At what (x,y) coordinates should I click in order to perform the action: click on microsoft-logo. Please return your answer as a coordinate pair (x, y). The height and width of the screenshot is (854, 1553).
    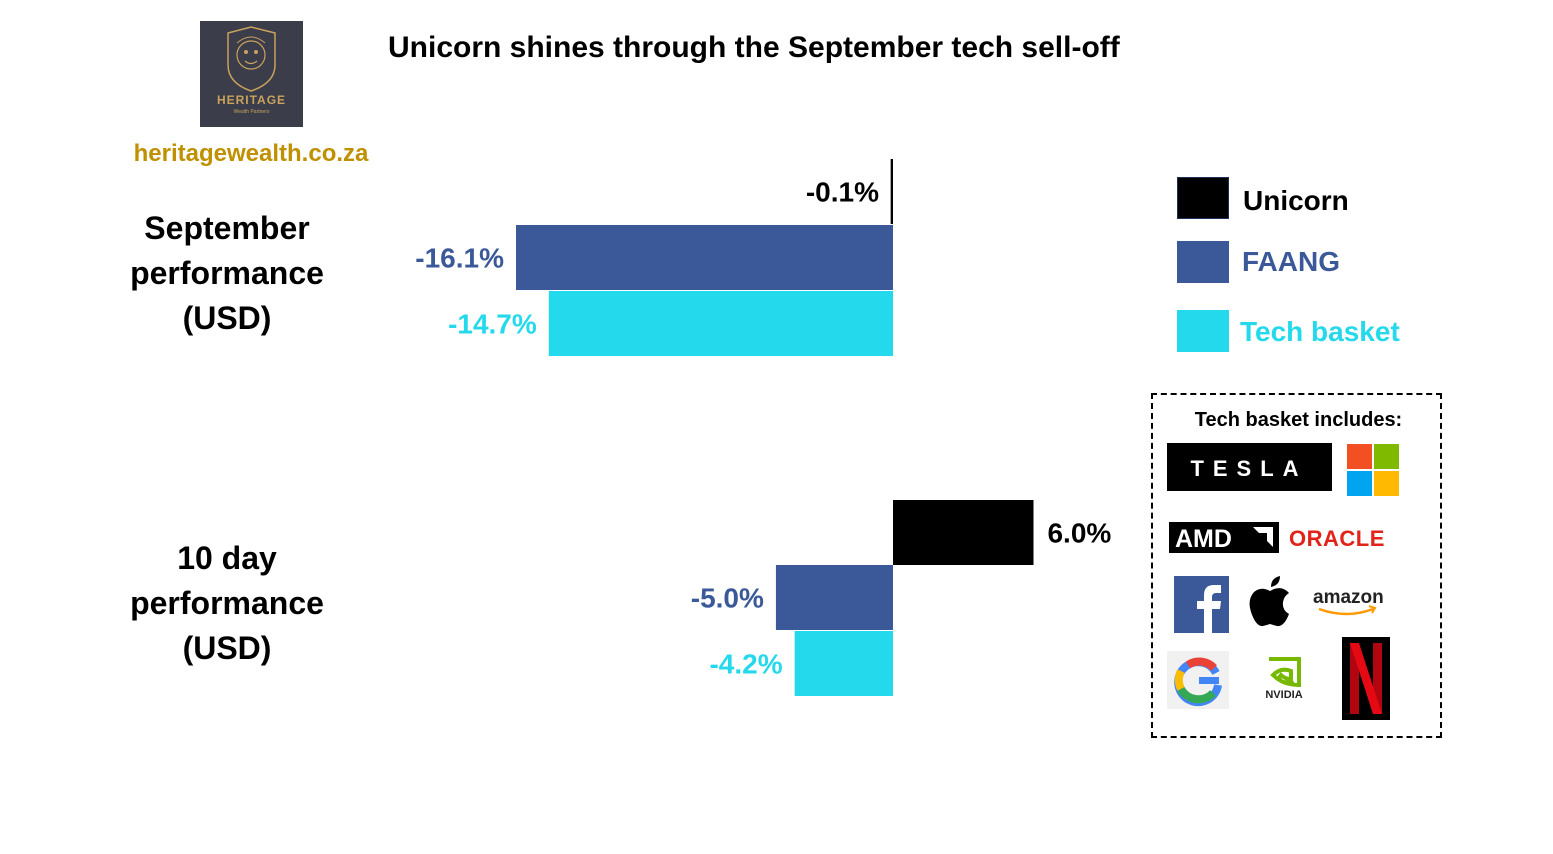
    Looking at the image, I should click on (1373, 470).